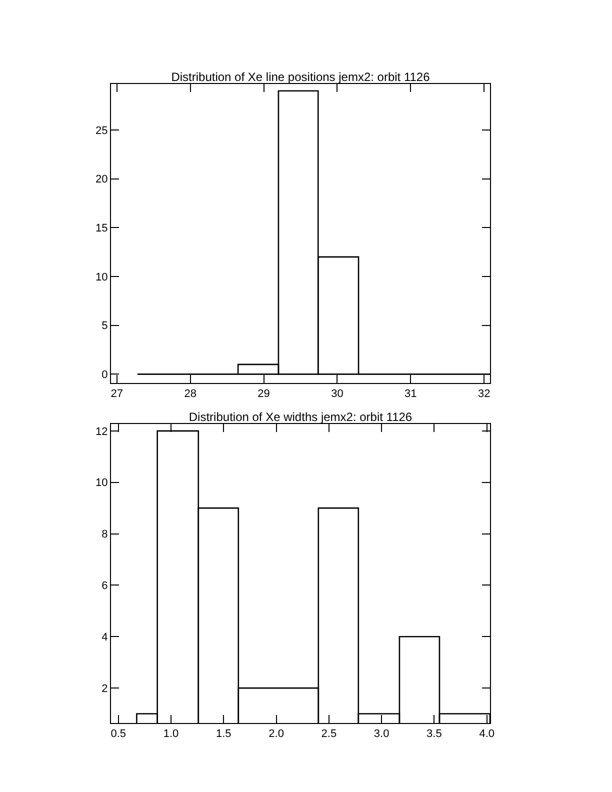 The image size is (612, 792). What do you see at coordinates (118, 734) in the screenshot?
I see `x-tick-label: 0.5` at bounding box center [118, 734].